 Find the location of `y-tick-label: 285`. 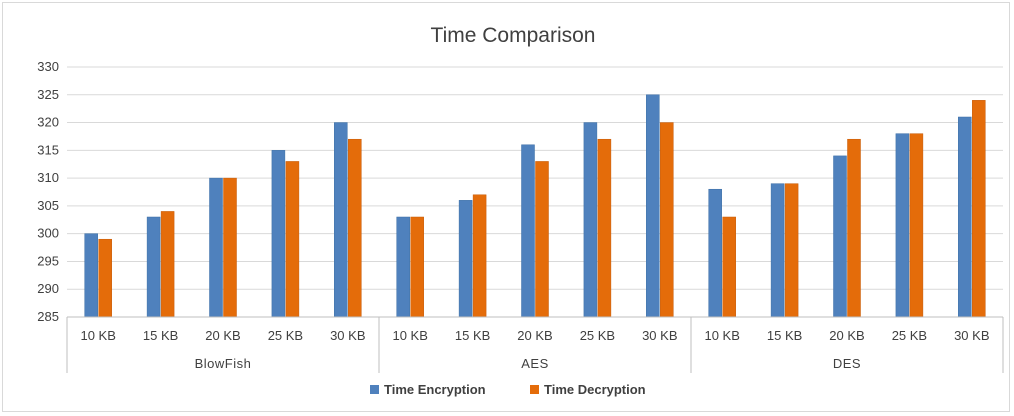

y-tick-label: 285 is located at coordinates (48, 316).